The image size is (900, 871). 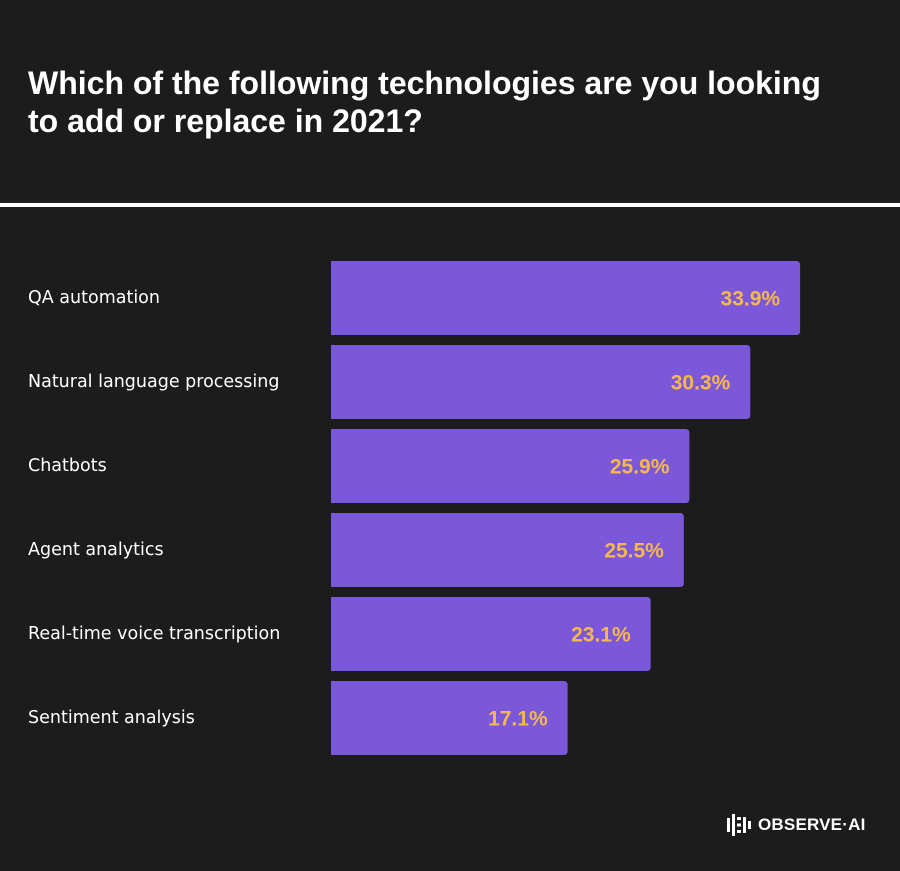 I want to click on brand-logo: OBSERVE·AI, so click(x=796, y=825).